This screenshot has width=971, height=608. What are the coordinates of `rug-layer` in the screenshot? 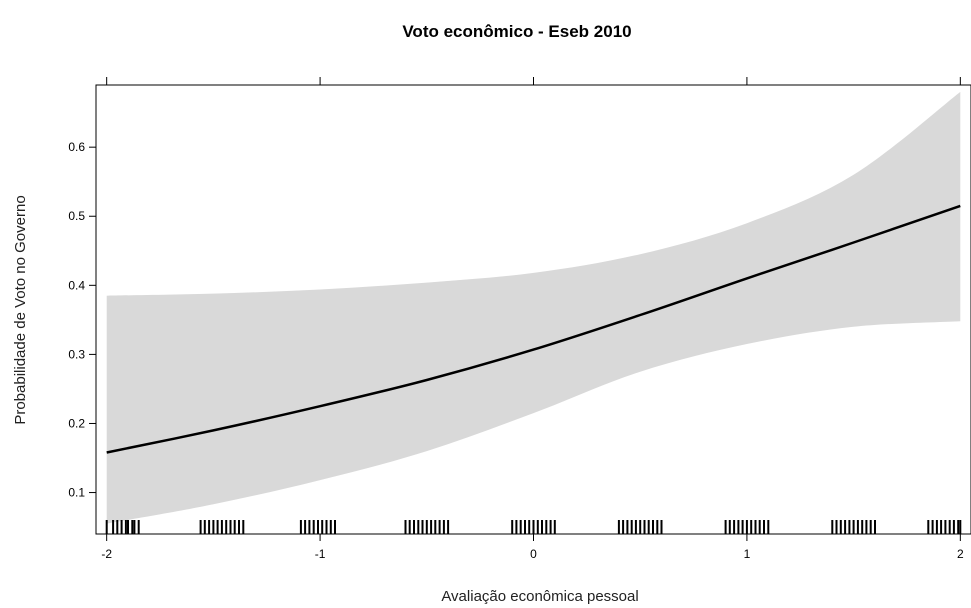 It's located at (533, 527).